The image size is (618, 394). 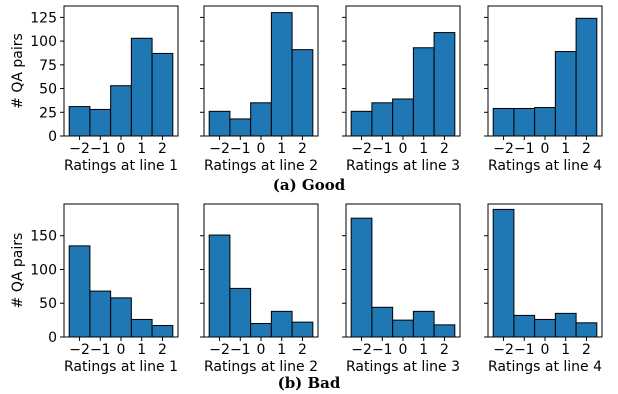 I want to click on y-tick-label: 125, so click(x=43, y=18).